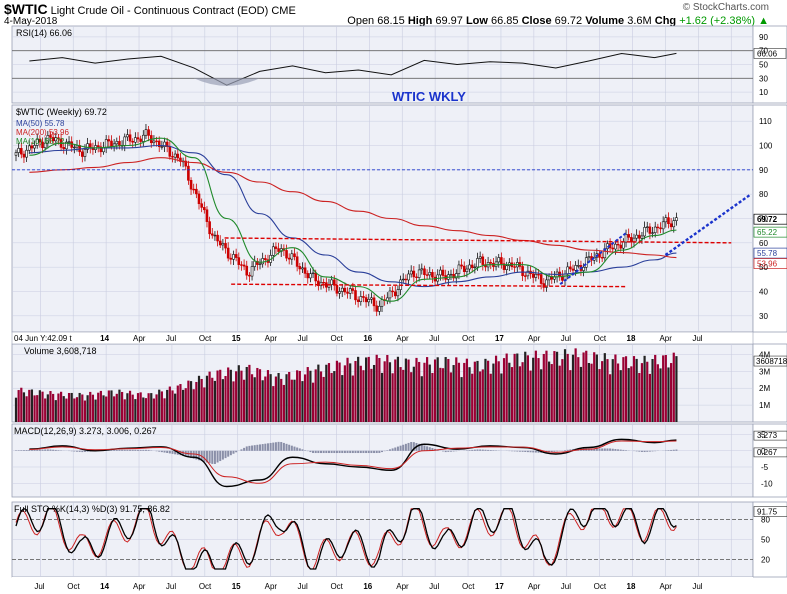 The height and width of the screenshot is (594, 787). What do you see at coordinates (31, 21) in the screenshot?
I see `chart-date: 4-May-2018` at bounding box center [31, 21].